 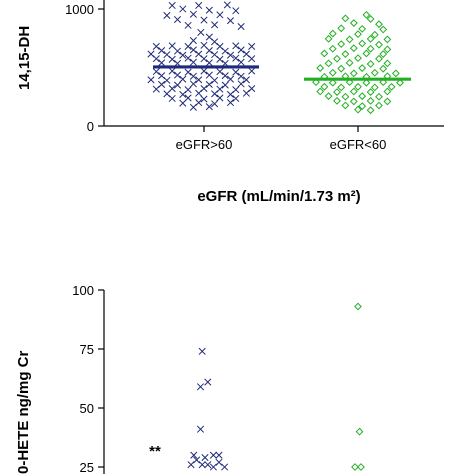 What do you see at coordinates (87, 349) in the screenshot?
I see `bottom-y-tick-label: 75` at bounding box center [87, 349].